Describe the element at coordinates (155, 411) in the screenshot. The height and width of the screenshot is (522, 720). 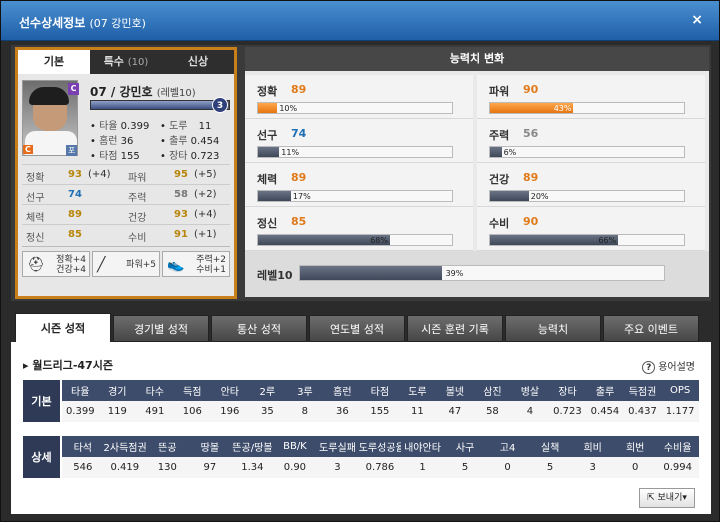
I see `table-cell: 491` at that location.